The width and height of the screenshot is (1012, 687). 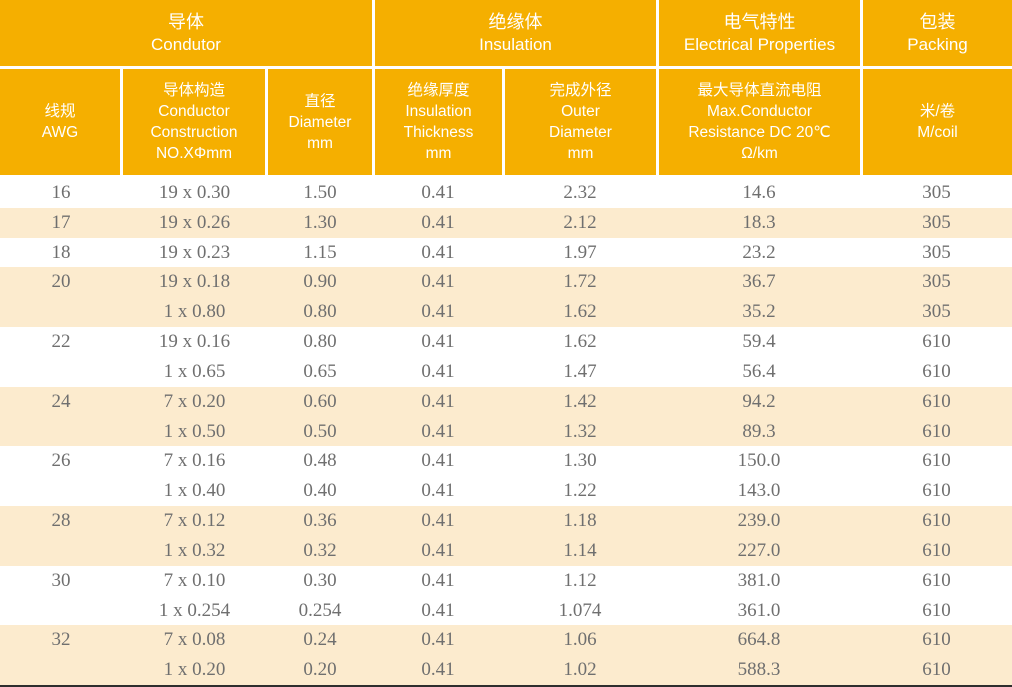 I want to click on cell-outer: 1.074, so click(x=580, y=610).